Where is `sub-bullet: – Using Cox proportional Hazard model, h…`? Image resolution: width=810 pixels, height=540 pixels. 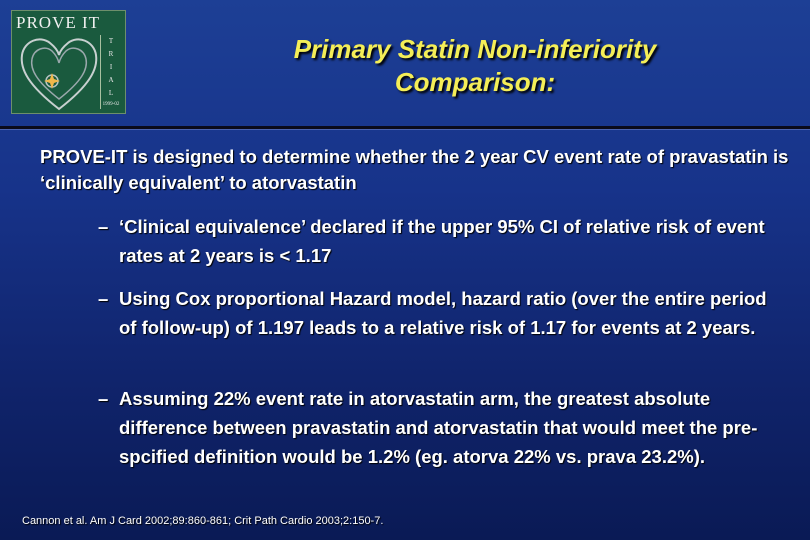
sub-bullet: – Using Cox proportional Hazard model, h… is located at coordinates (443, 313).